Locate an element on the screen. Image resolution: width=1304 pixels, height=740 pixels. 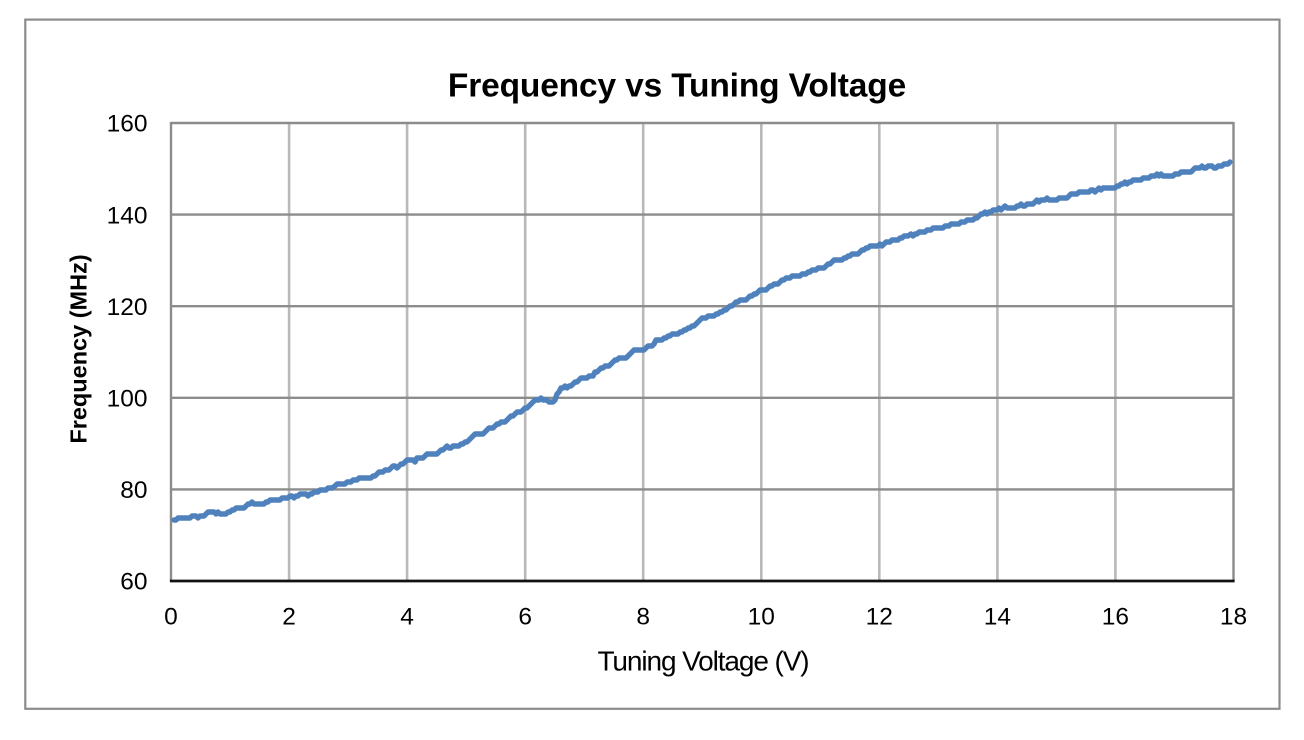
svg-text: Frequency vs Tuning Voltage is located at coordinates (677, 86).